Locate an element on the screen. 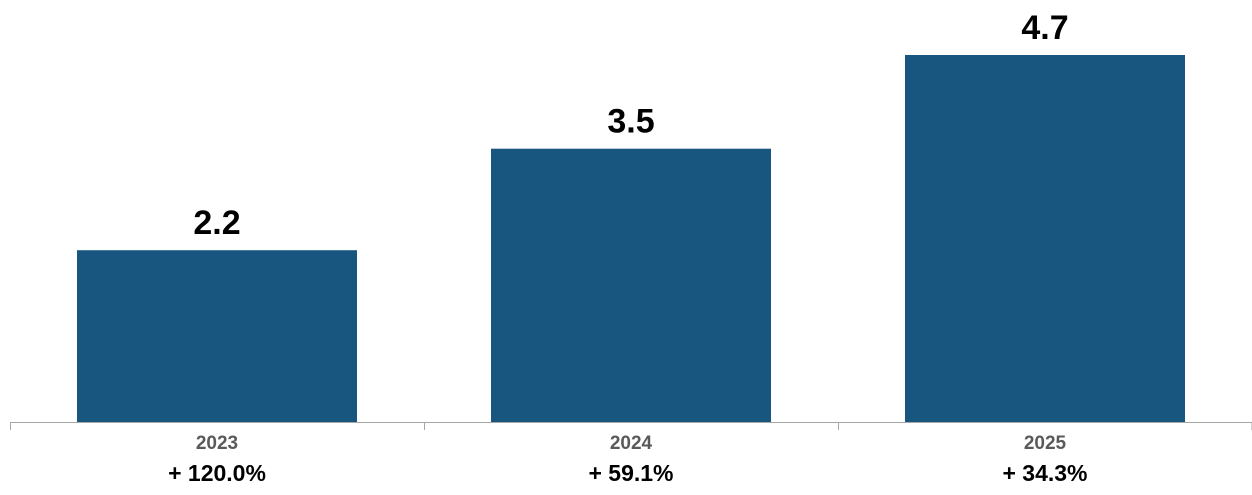 This screenshot has height=495, width=1252. value-label-2024: 3.5 is located at coordinates (630, 122).